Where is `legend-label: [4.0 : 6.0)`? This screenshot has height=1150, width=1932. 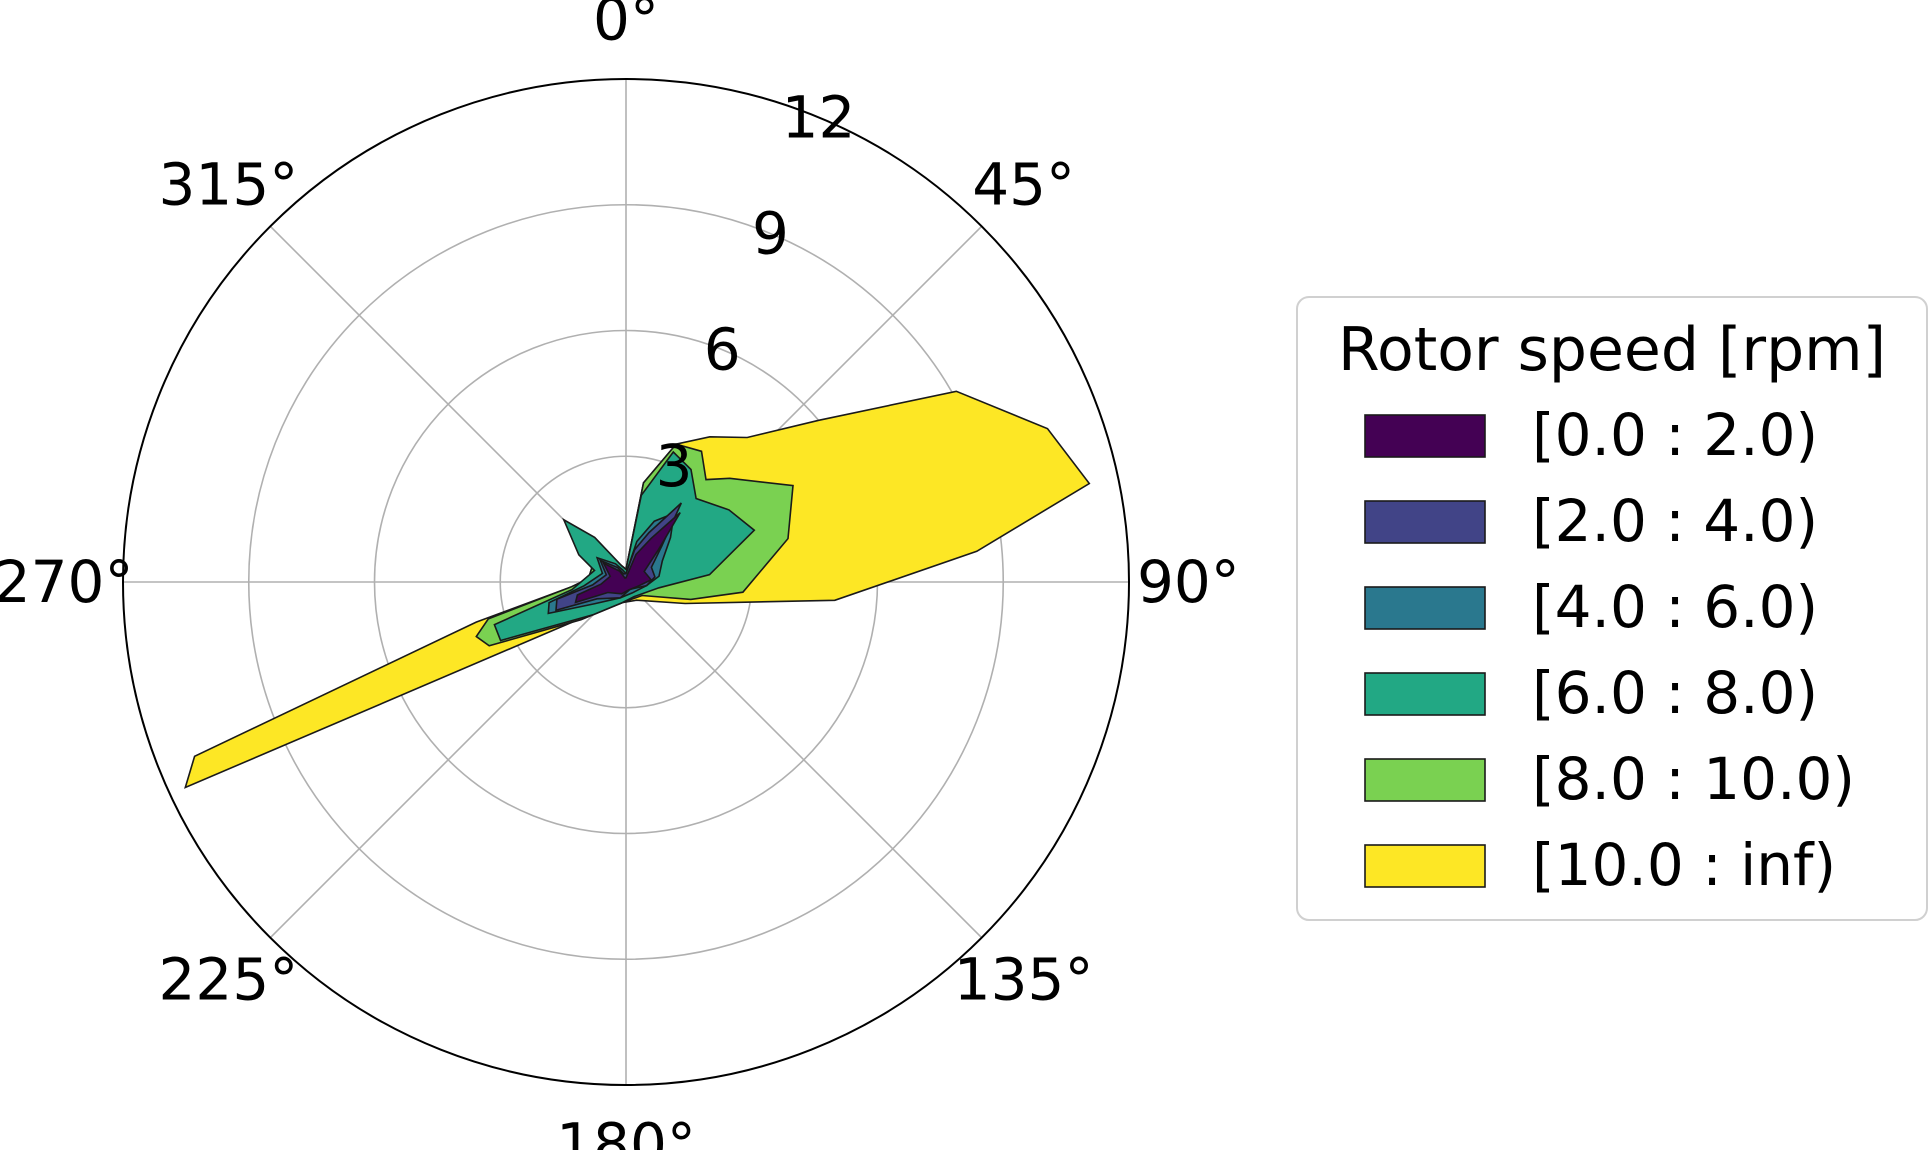 legend-label: [4.0 : 6.0) is located at coordinates (1675, 607).